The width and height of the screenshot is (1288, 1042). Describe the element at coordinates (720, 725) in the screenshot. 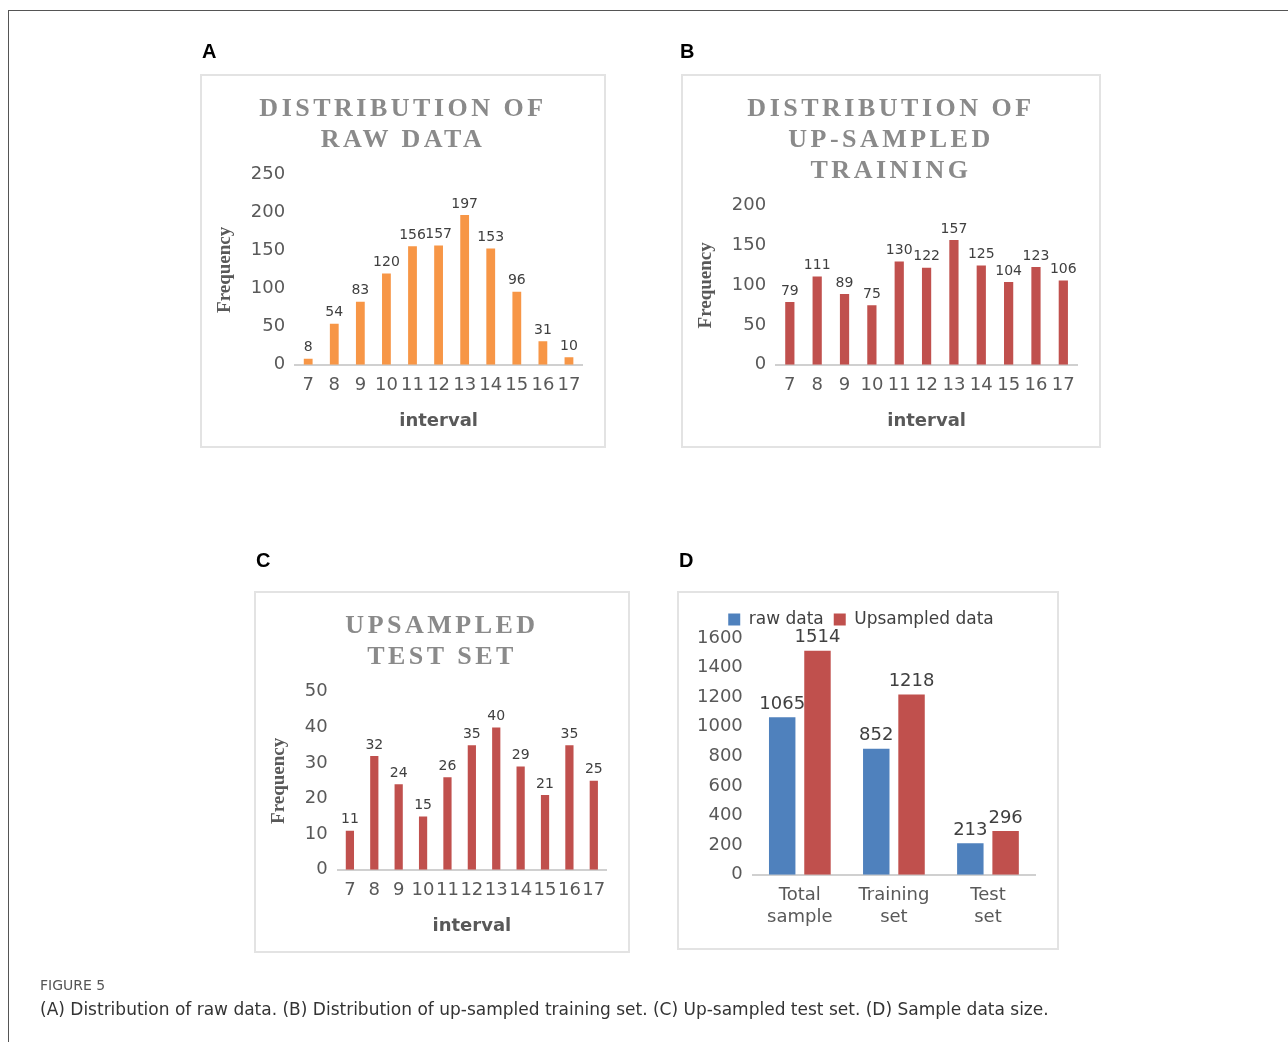

I see `y-tick-label: 1000` at that location.